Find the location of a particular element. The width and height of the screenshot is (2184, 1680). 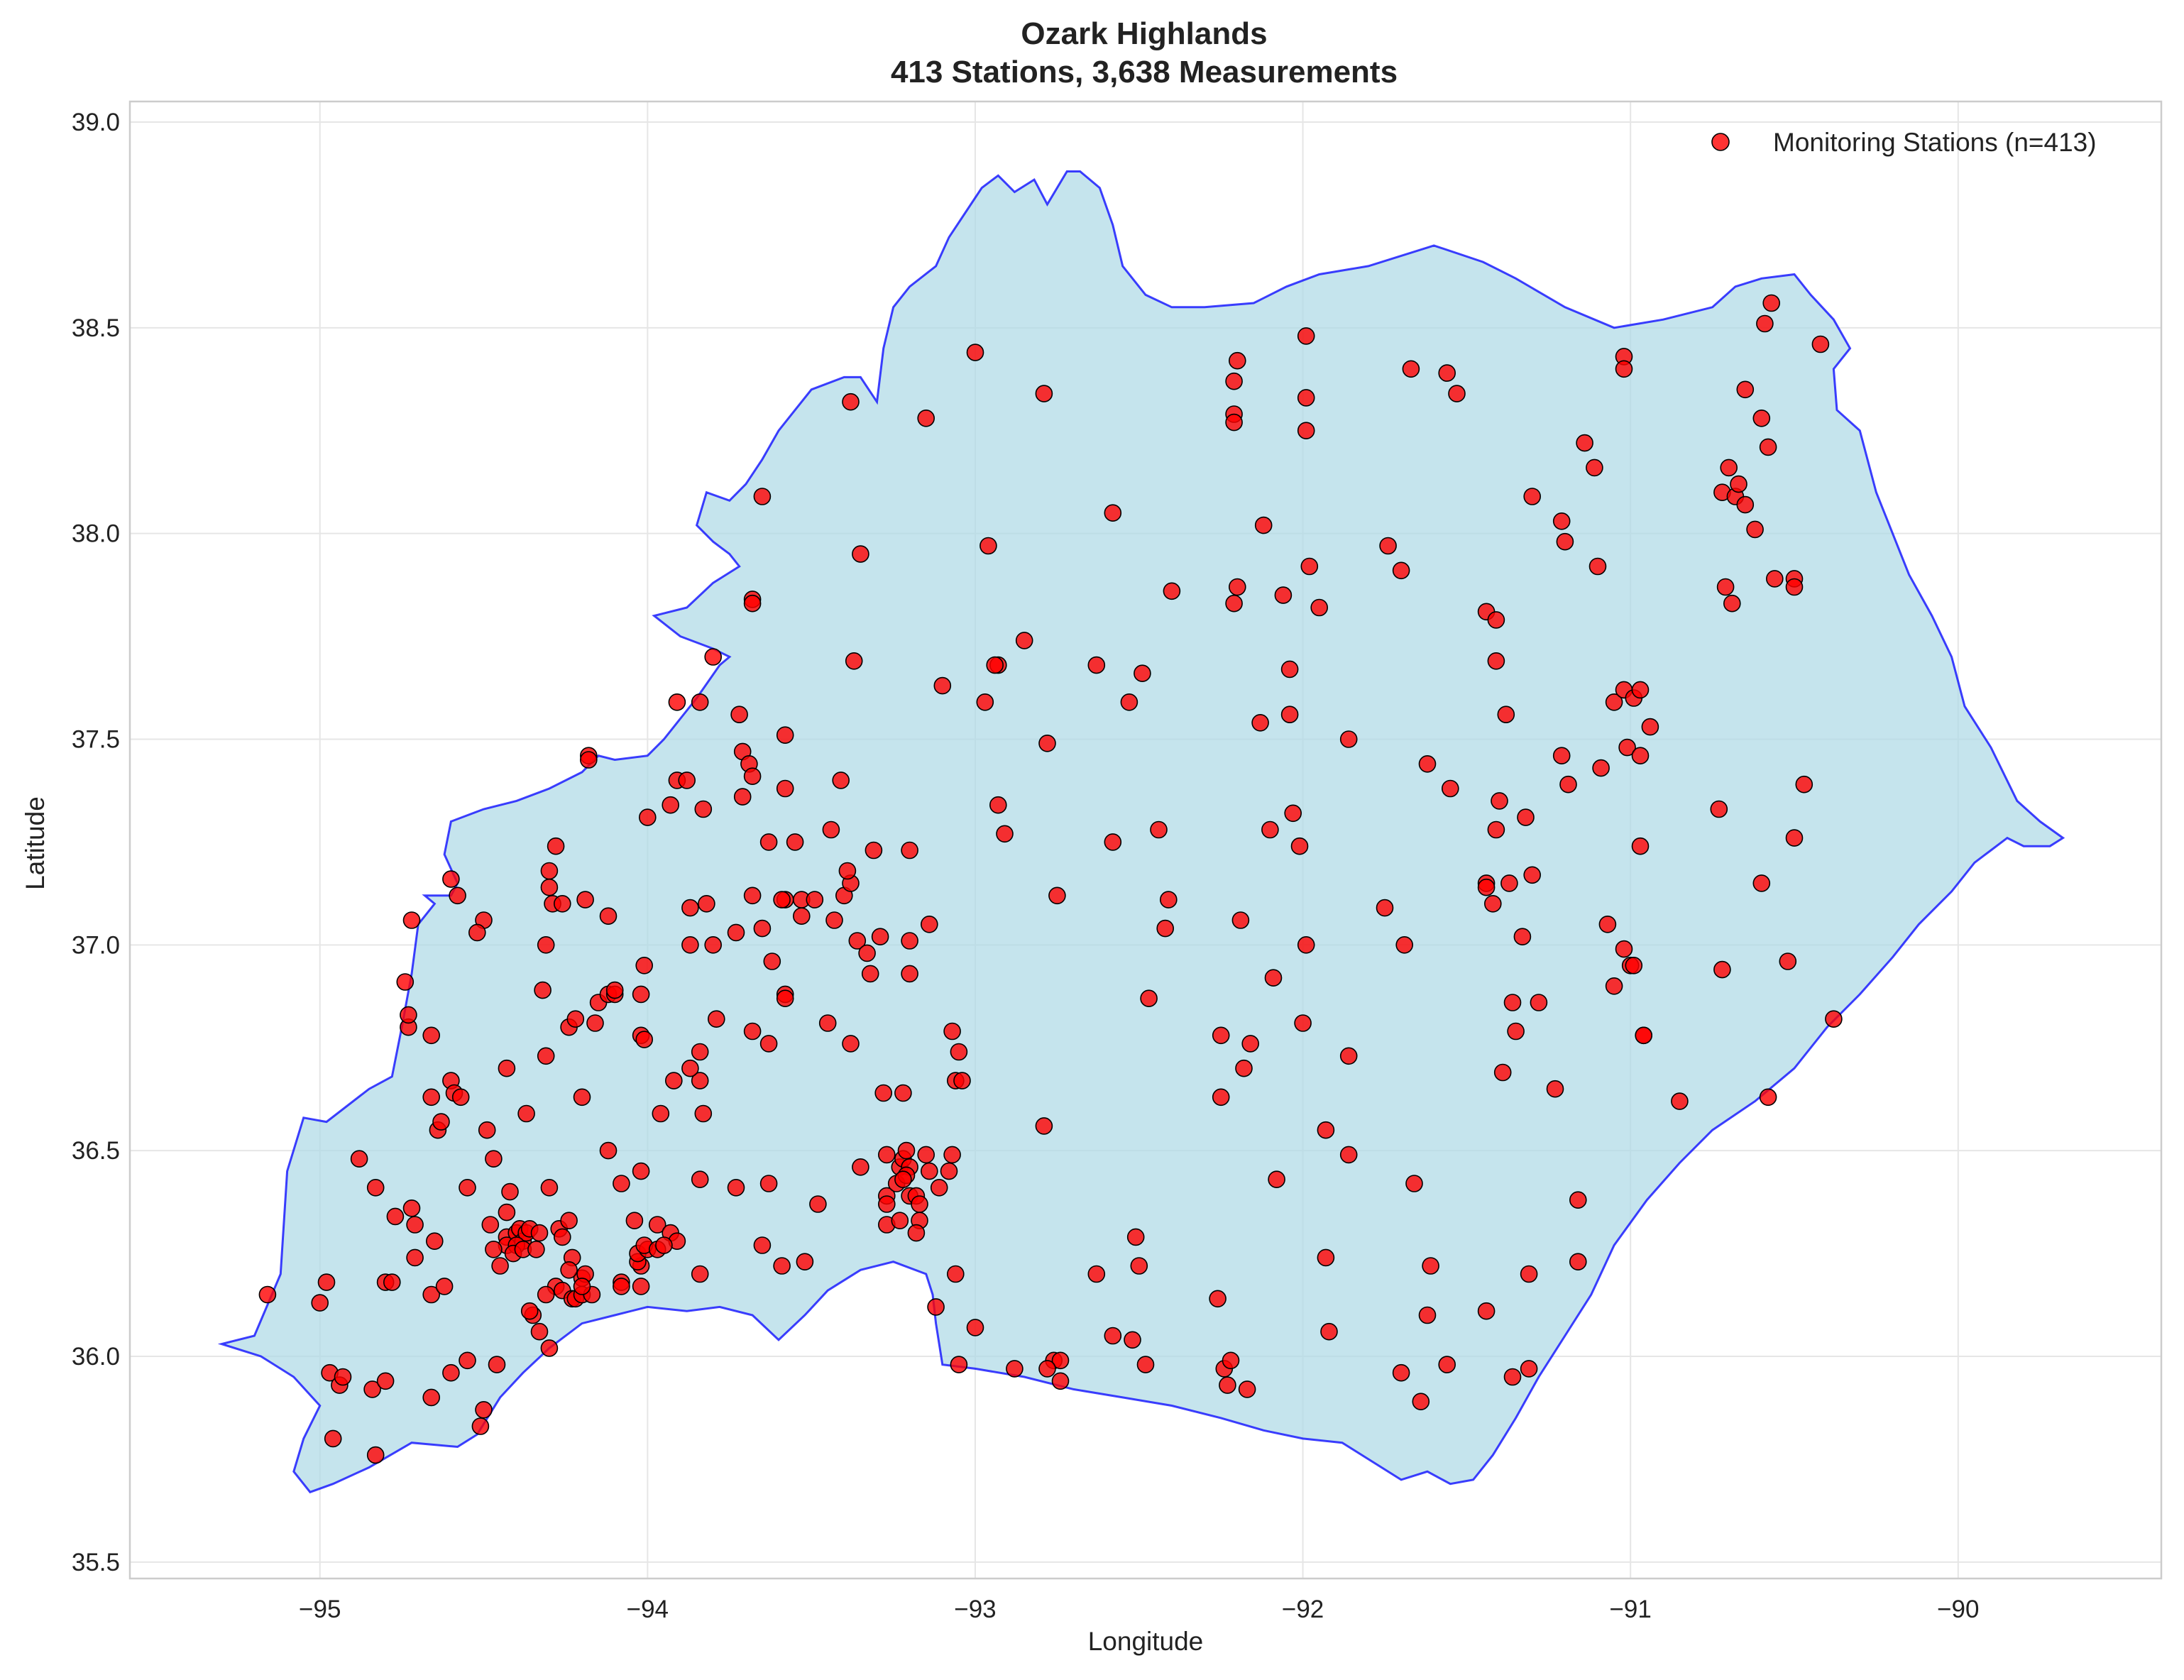

y-axis-label: Latitude is located at coordinates (36, 843).